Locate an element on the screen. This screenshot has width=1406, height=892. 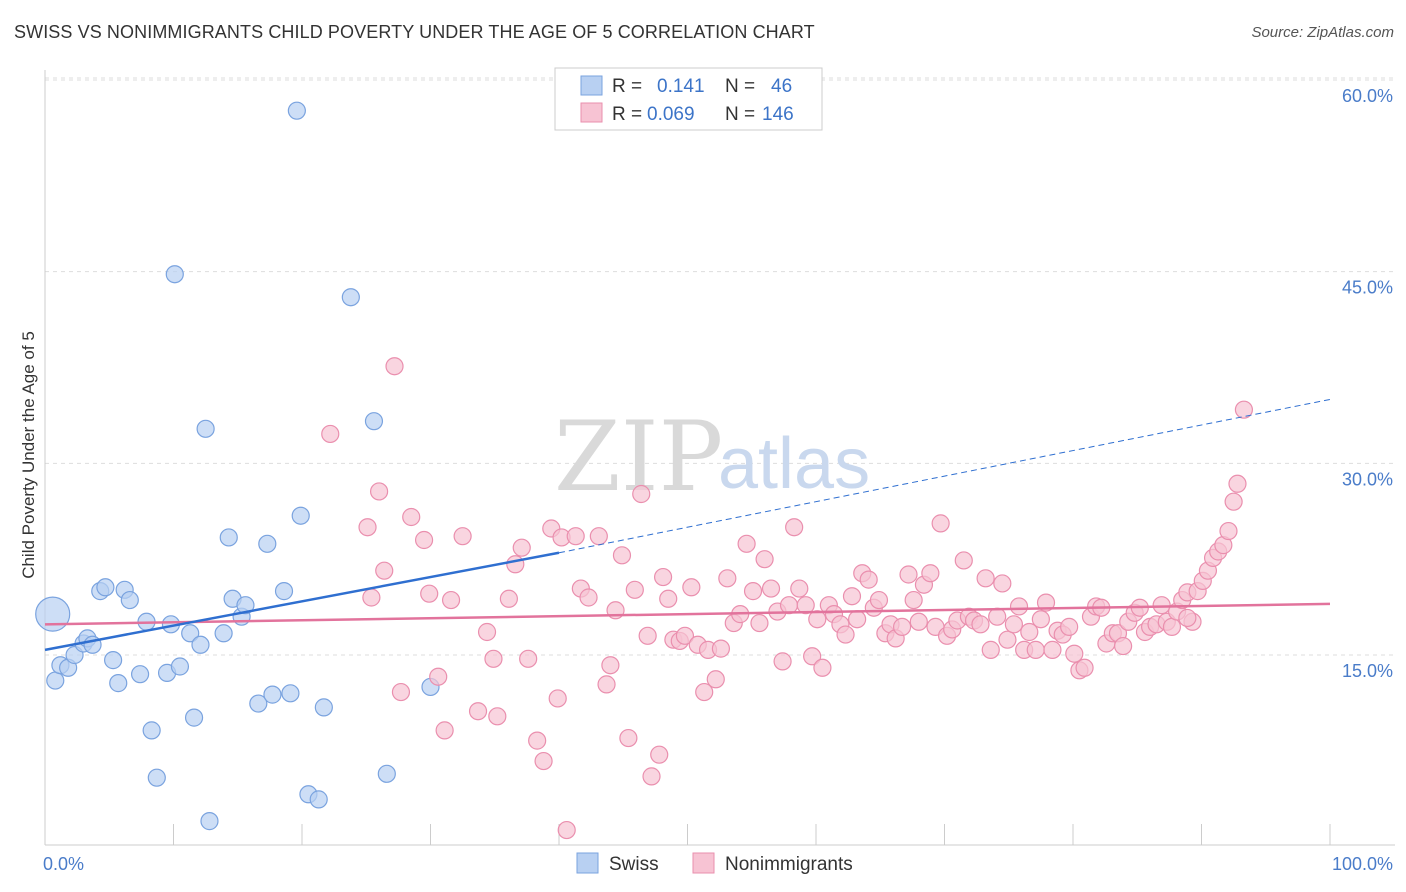
legend-swatch-nonimmigrants is located at coordinates (703, 863).